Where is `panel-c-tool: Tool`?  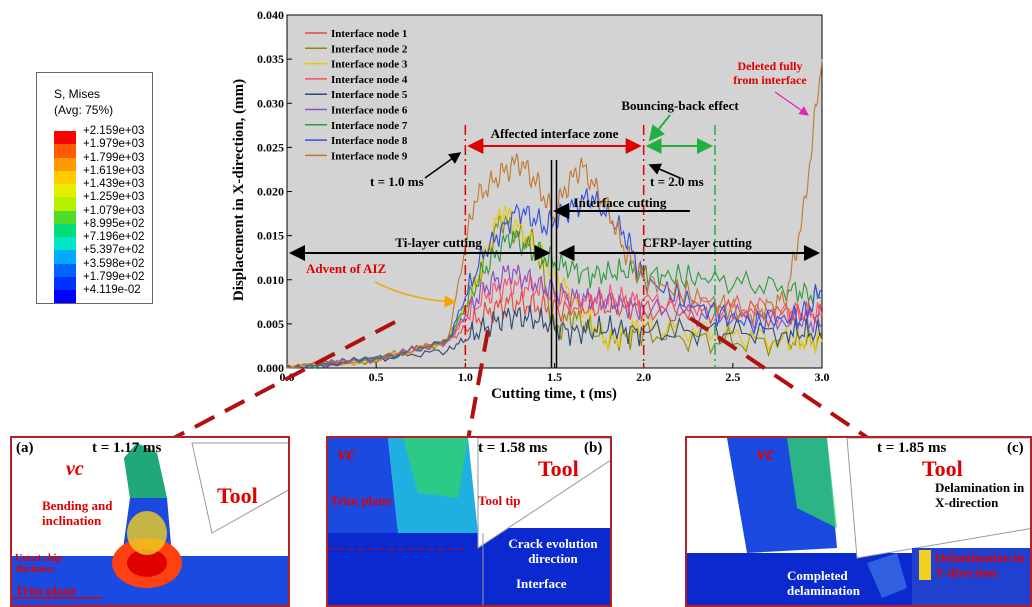
panel-c-tool: Tool is located at coordinates (942, 468).